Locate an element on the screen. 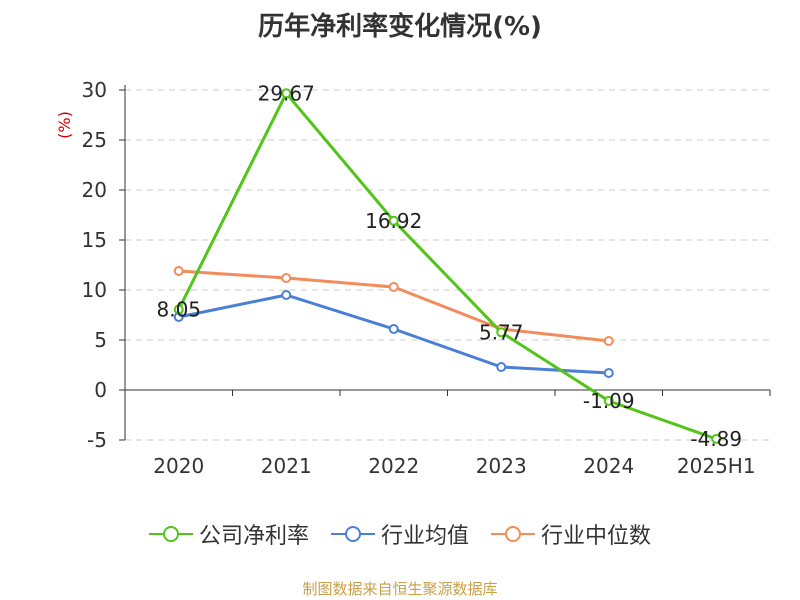 This screenshot has width=800, height=600. data-label: -1.09 is located at coordinates (609, 401).